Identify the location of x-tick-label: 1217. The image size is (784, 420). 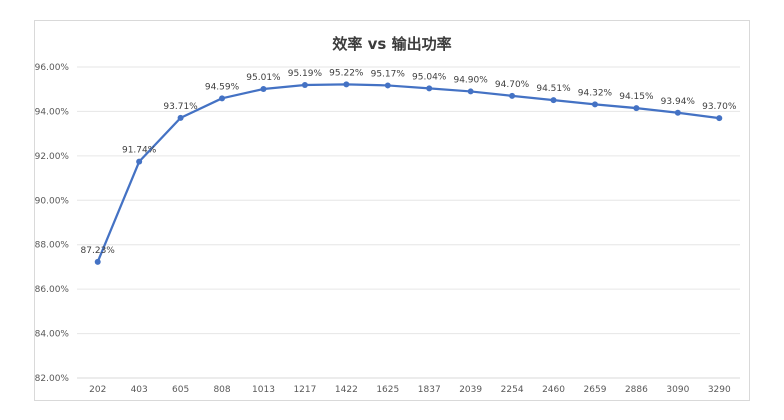
(304, 390).